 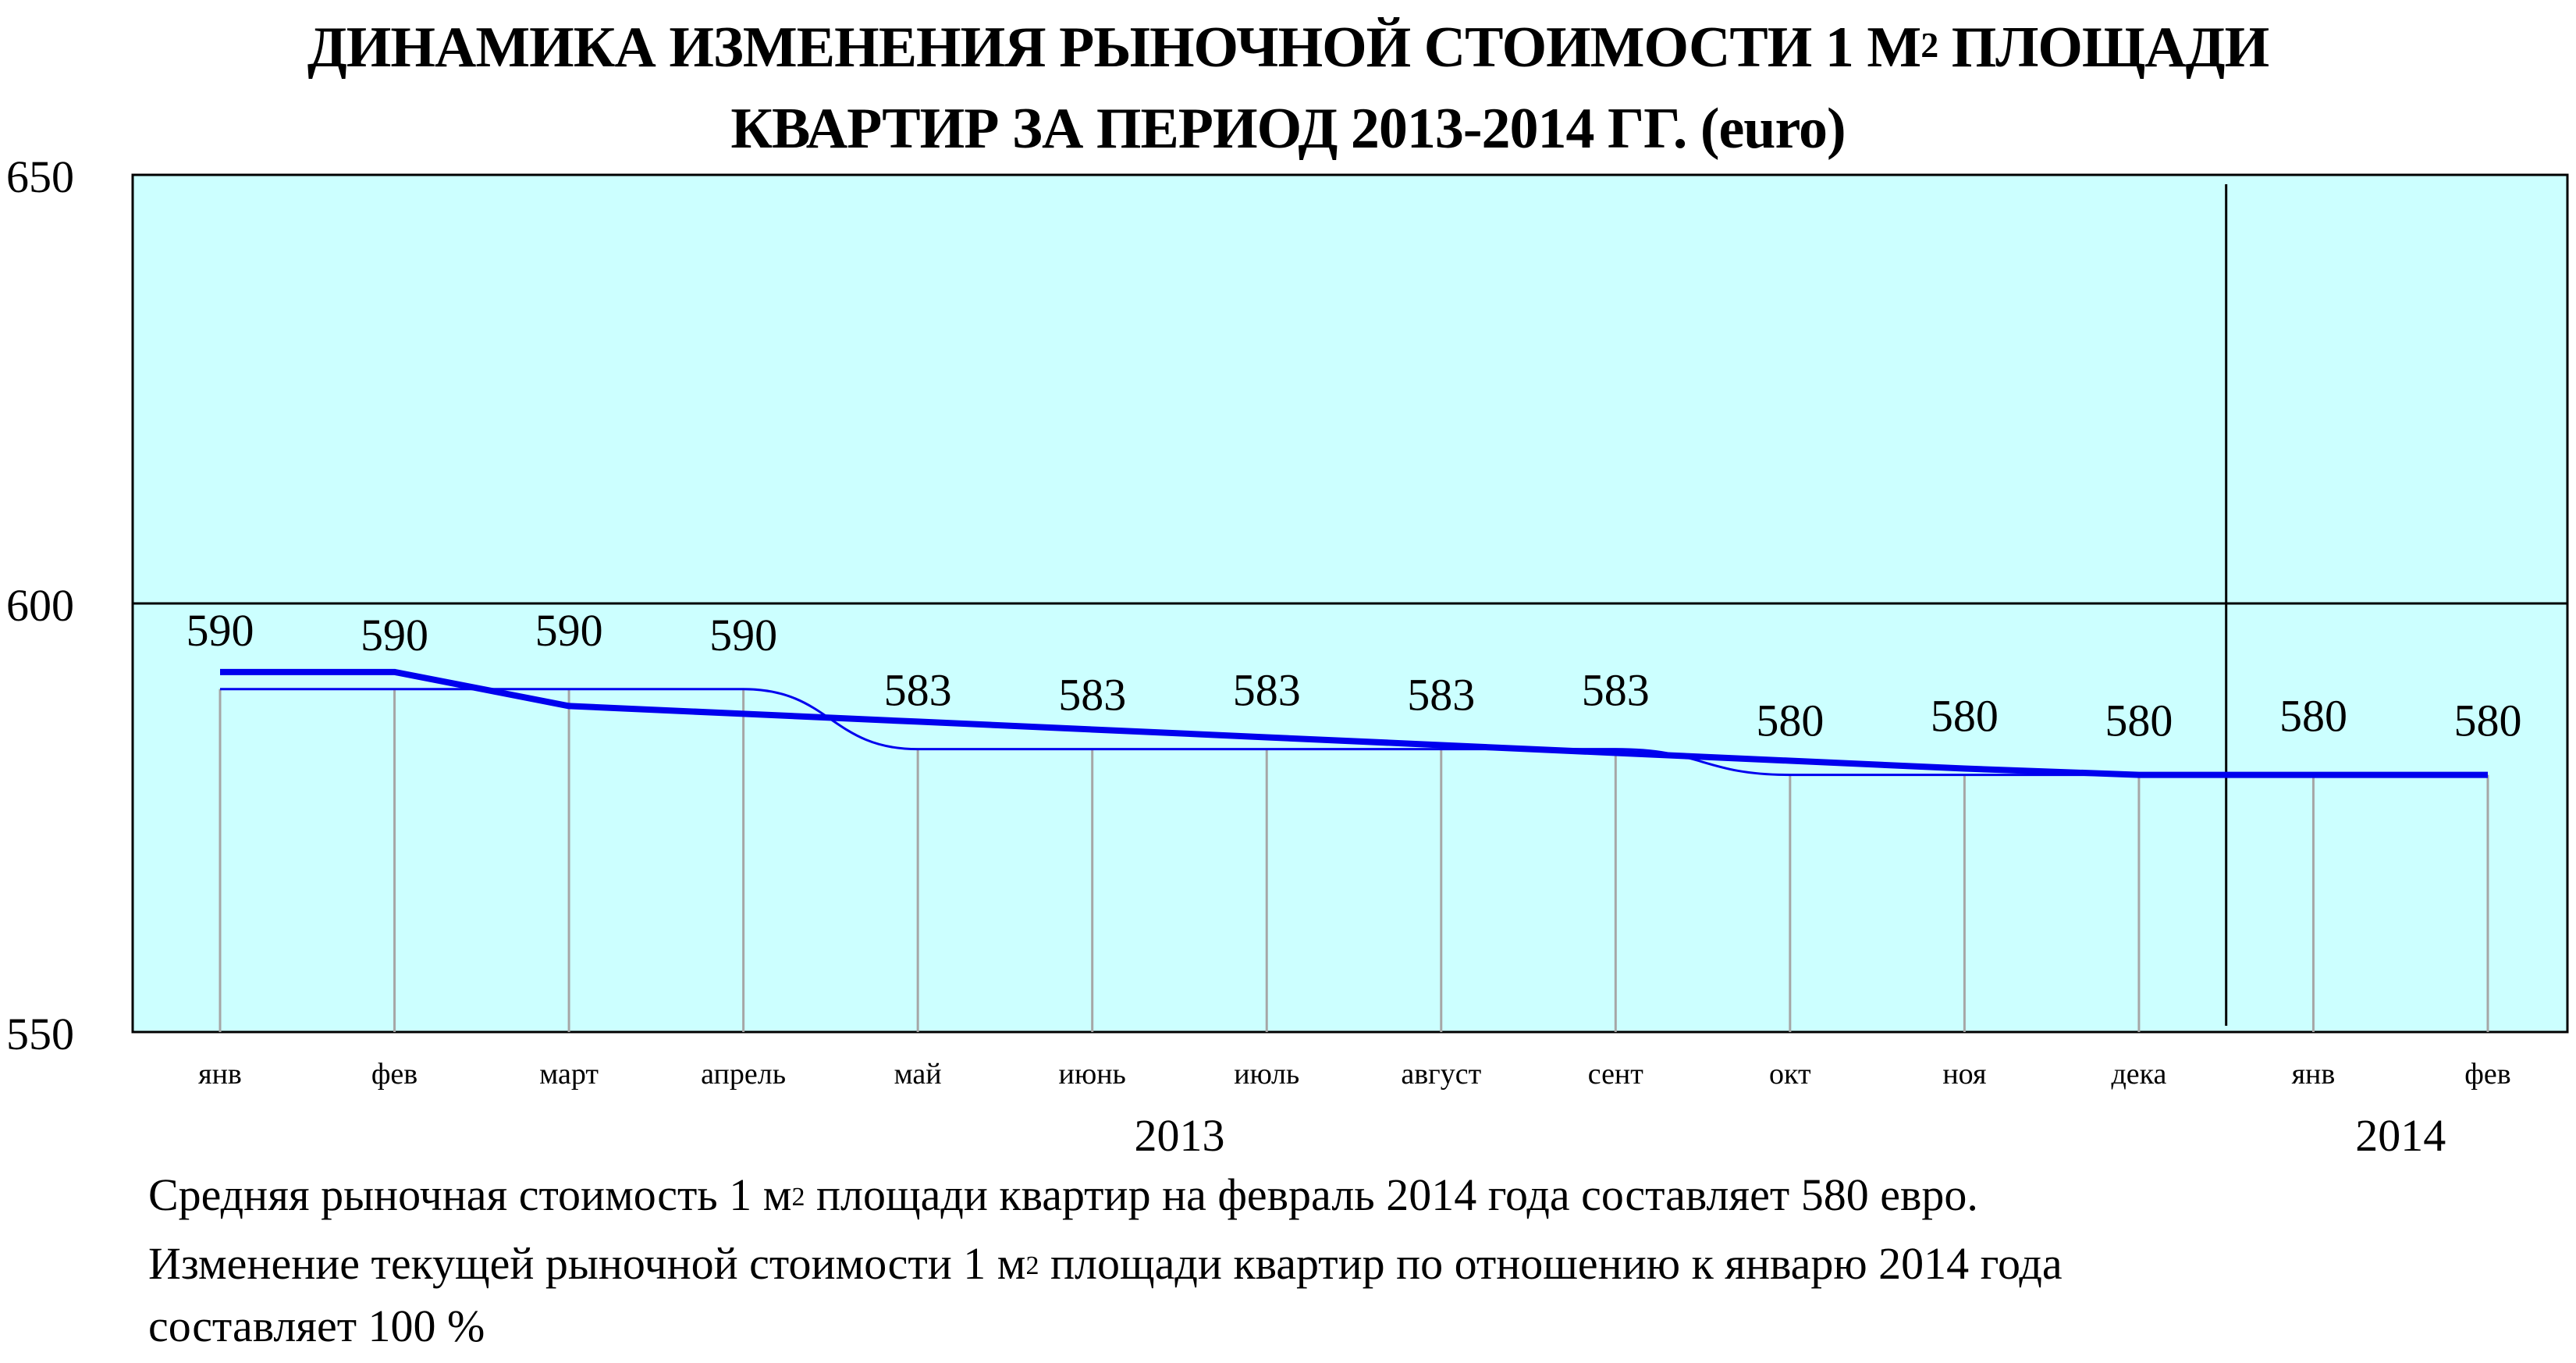 What do you see at coordinates (1790, 1074) in the screenshot?
I see `x-tick-label: окт` at bounding box center [1790, 1074].